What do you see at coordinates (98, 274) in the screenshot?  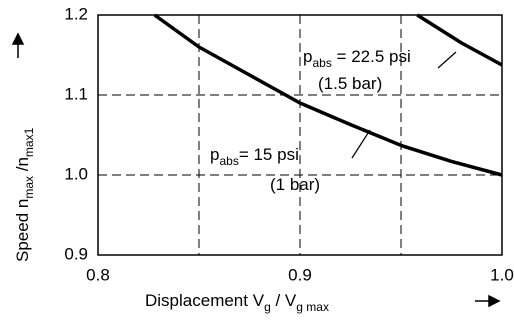 I see `x-tick-label: 0.8` at bounding box center [98, 274].